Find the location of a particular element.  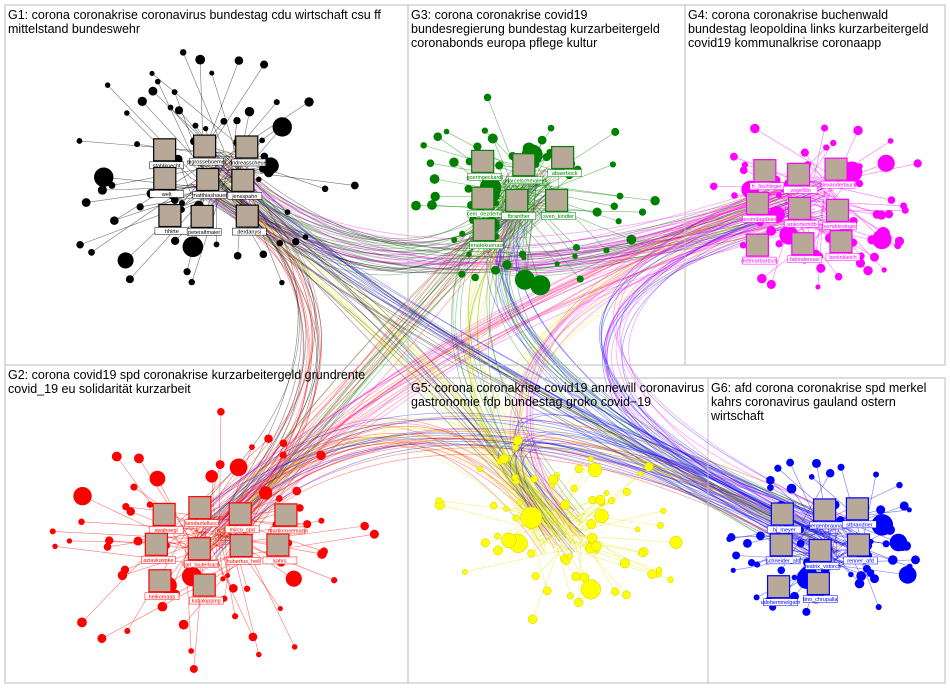

user-label: hhirte is located at coordinates (172, 232).